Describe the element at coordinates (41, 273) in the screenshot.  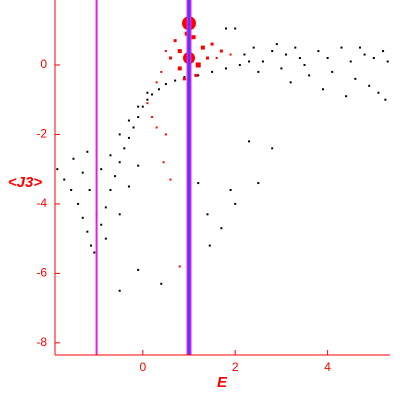
I see `y-tick-label: -6` at that location.